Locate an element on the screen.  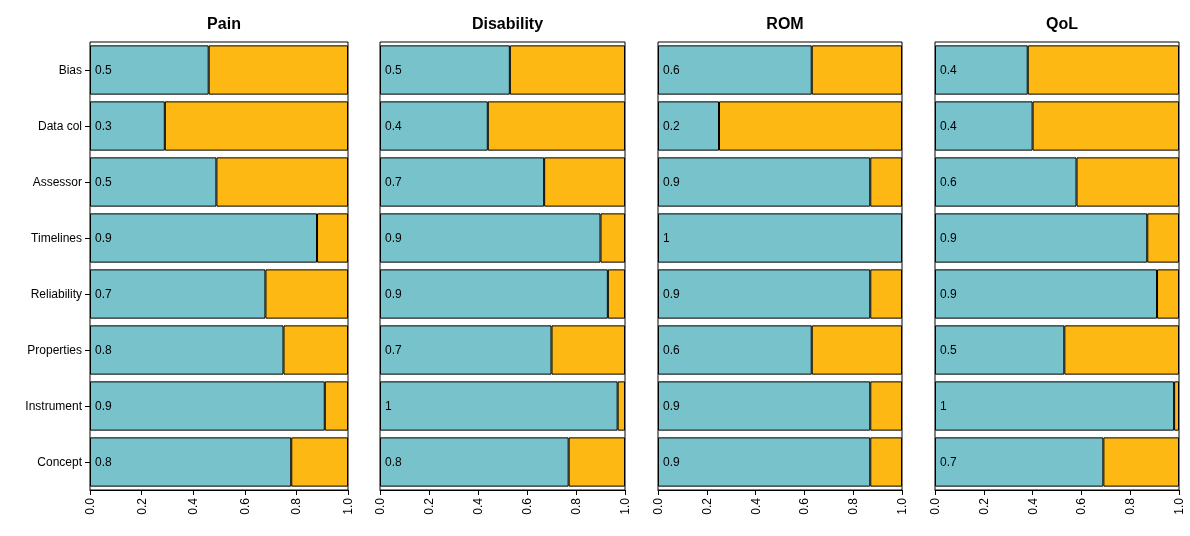
y-tick-label: Data col is located at coordinates (59, 126).